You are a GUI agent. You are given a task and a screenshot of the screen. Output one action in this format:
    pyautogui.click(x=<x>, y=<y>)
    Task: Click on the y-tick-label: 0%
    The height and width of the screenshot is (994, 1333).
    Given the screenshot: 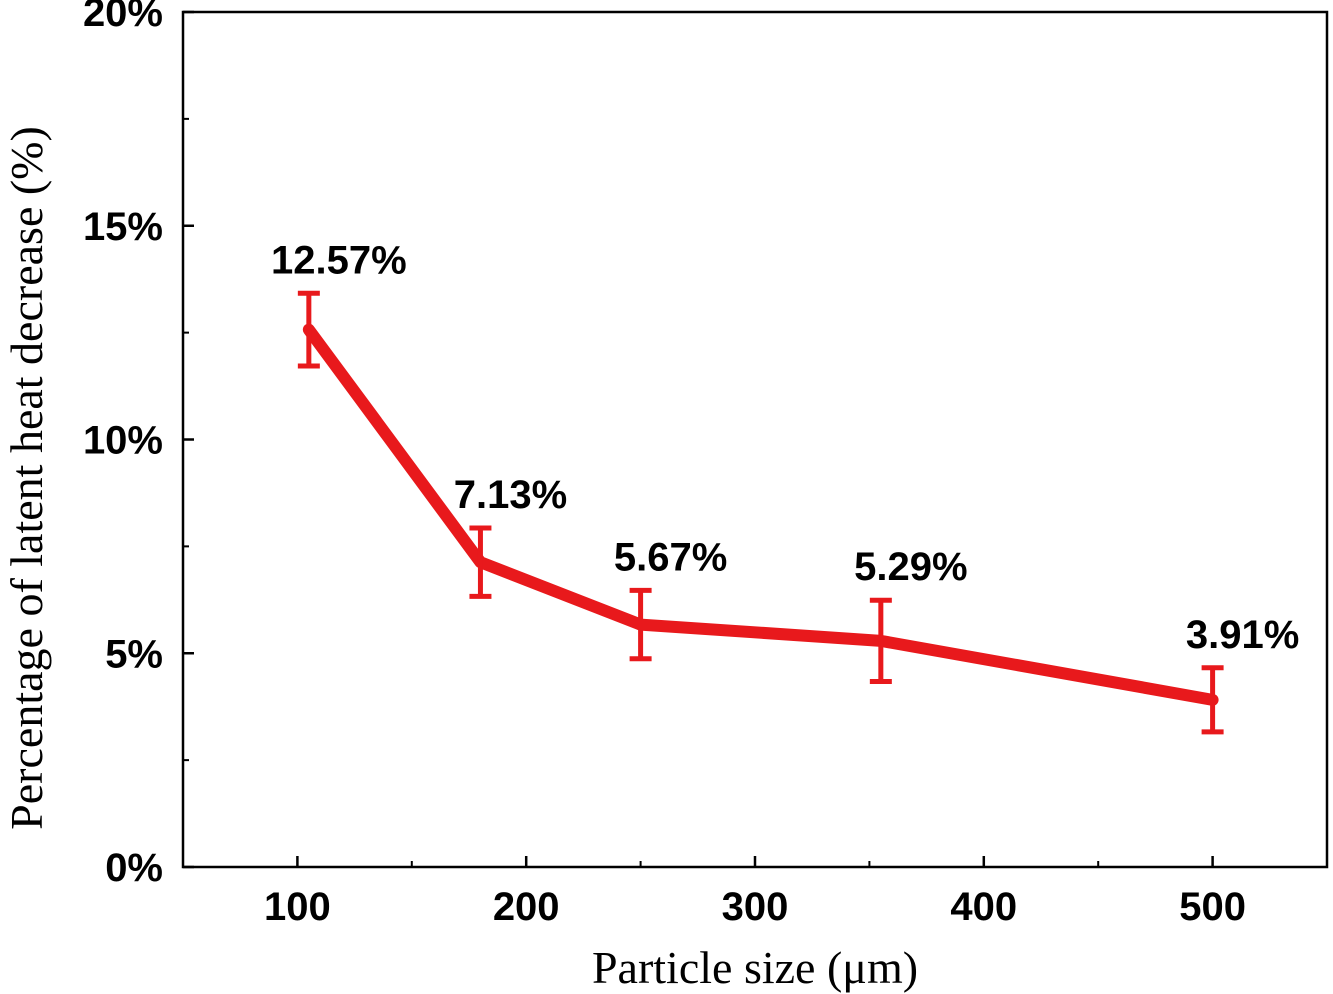 What is the action you would take?
    pyautogui.click(x=134, y=868)
    